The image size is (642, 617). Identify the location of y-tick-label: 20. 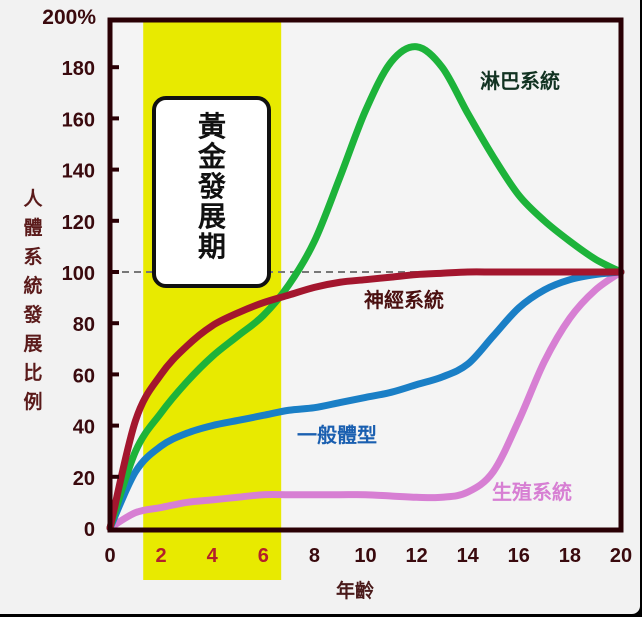
(84, 479).